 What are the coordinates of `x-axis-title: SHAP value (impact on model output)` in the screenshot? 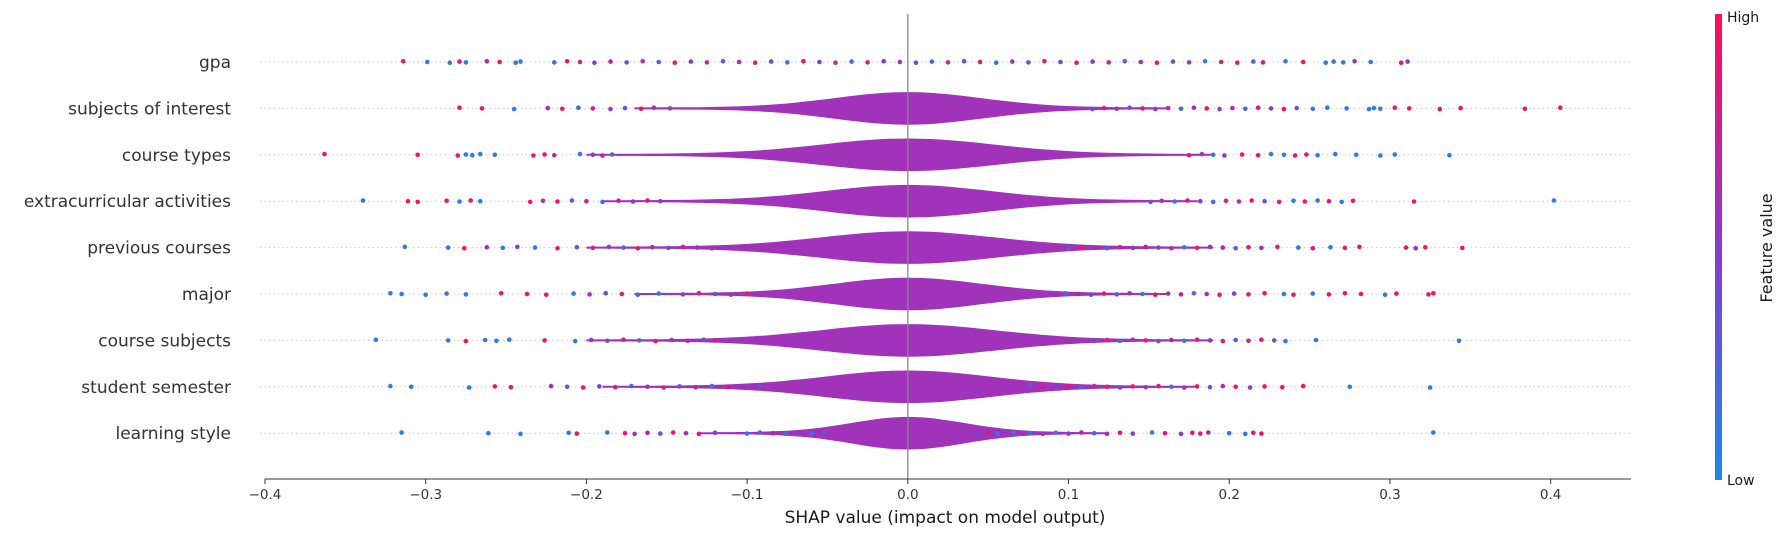 It's located at (945, 518).